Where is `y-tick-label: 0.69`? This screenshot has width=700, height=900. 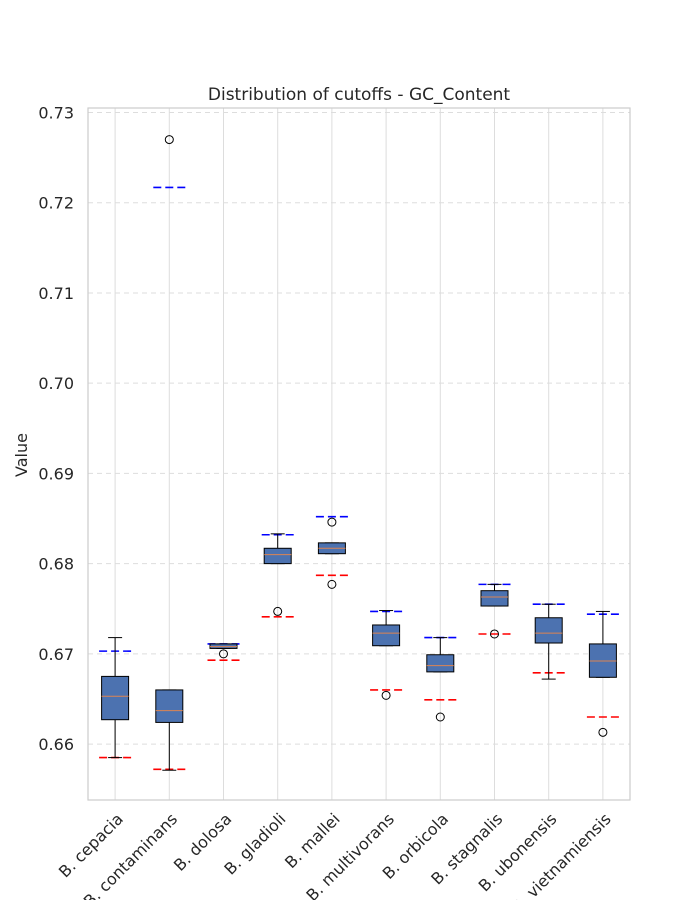
y-tick-label: 0.69 is located at coordinates (56, 473).